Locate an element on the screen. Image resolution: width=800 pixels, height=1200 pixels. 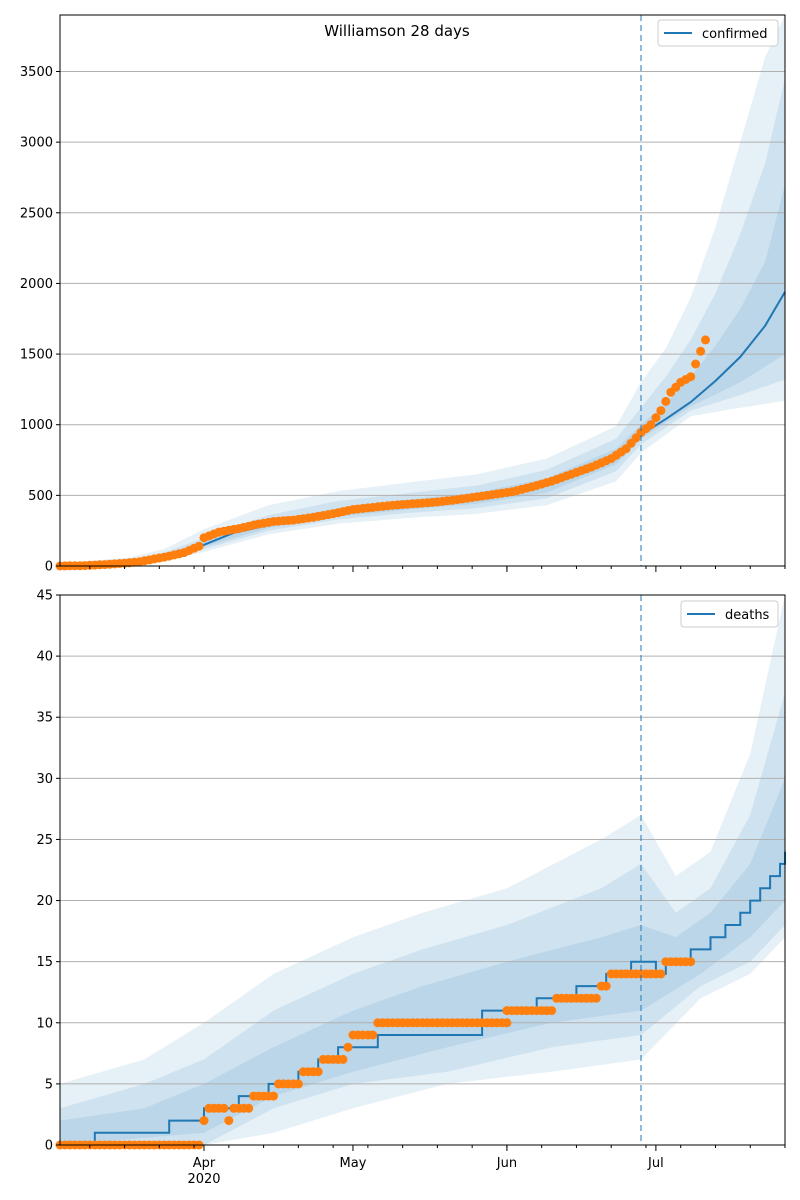
y-tick-label: 15 is located at coordinates (44, 962).